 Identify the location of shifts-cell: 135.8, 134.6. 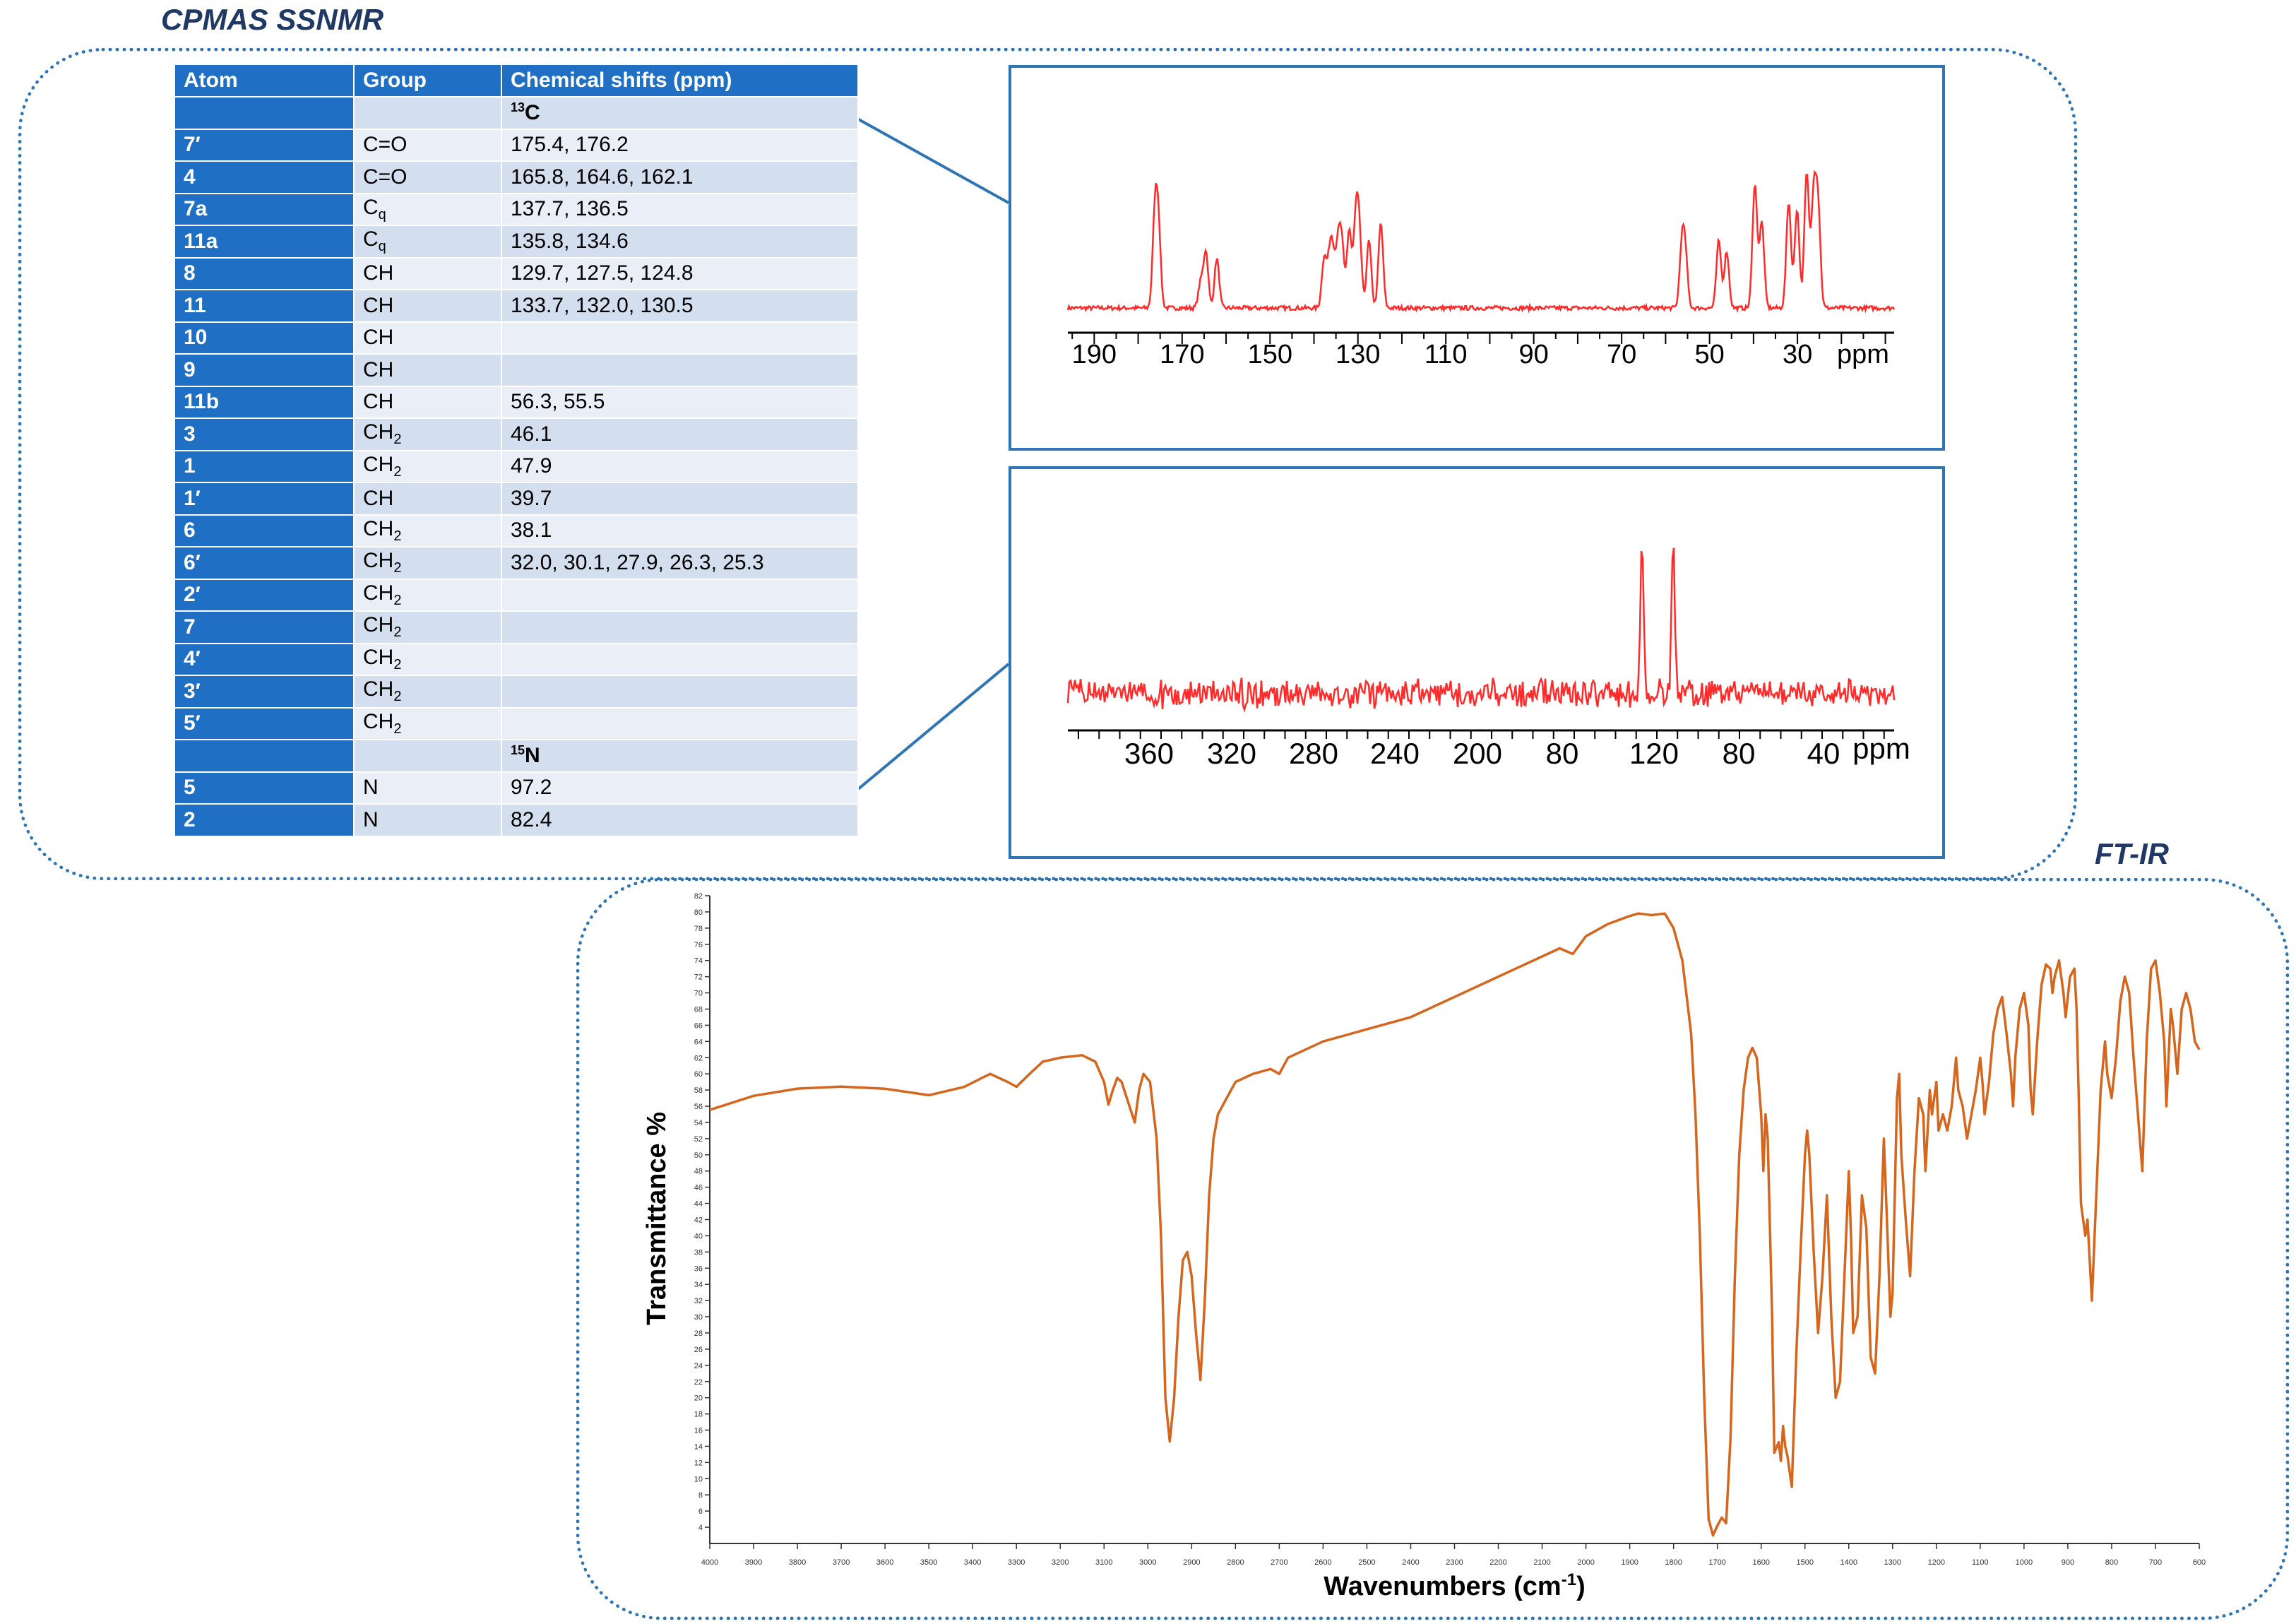
(680, 242).